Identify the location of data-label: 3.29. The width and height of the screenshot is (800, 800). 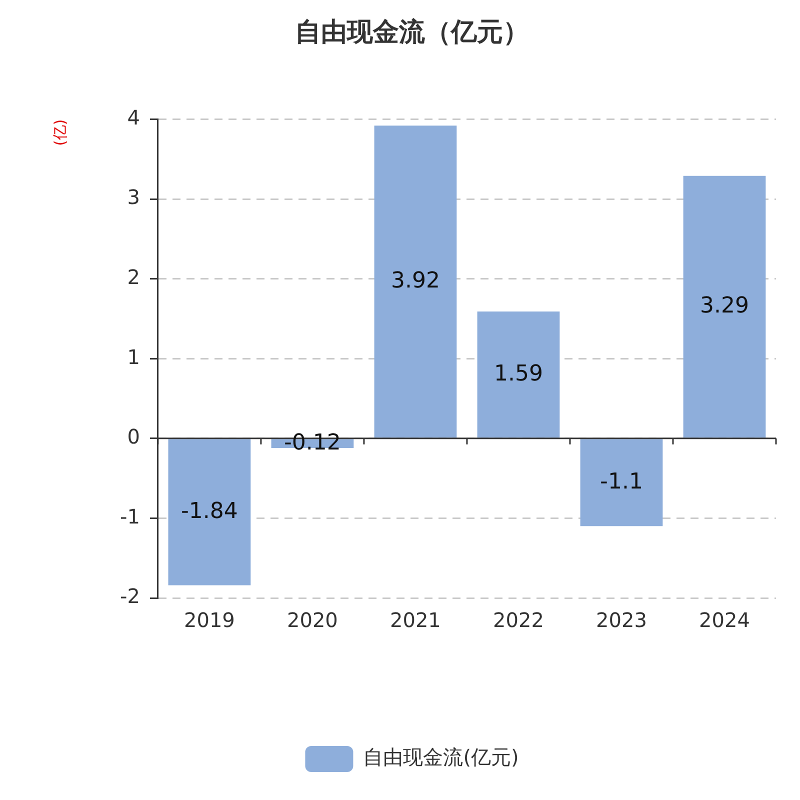
(724, 305).